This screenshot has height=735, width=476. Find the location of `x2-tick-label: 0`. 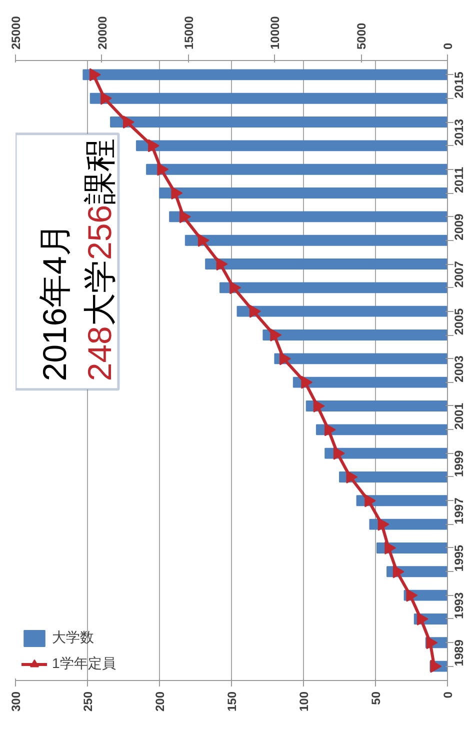

x2-tick-label: 0 is located at coordinates (448, 46).